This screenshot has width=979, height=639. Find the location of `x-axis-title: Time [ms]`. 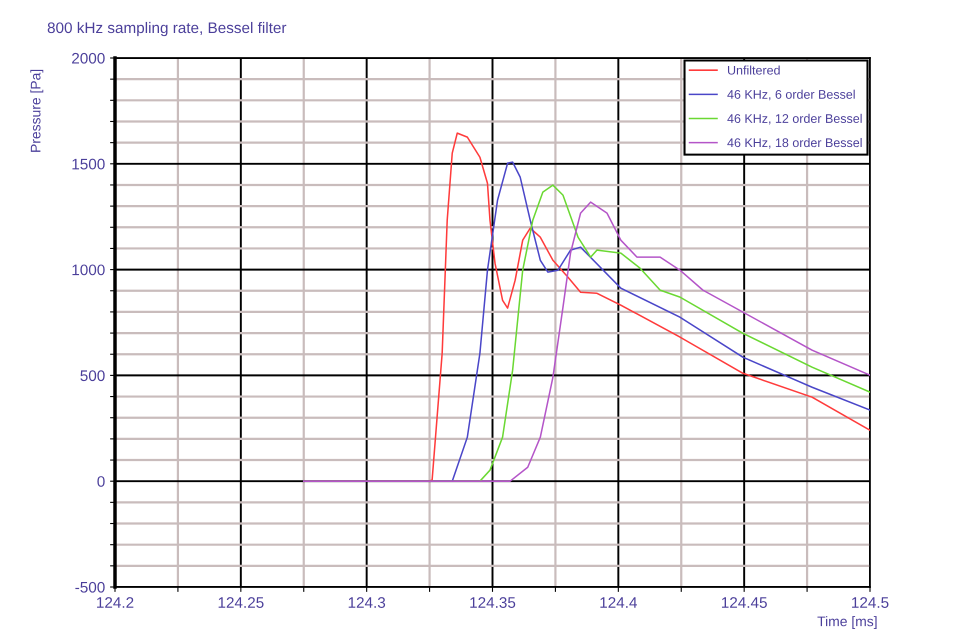

x-axis-title: Time [ms] is located at coordinates (847, 623).